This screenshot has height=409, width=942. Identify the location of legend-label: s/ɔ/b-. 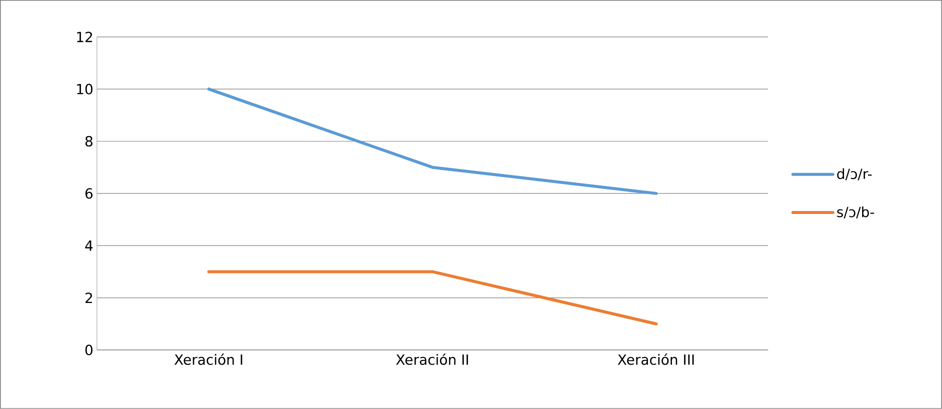
(855, 212).